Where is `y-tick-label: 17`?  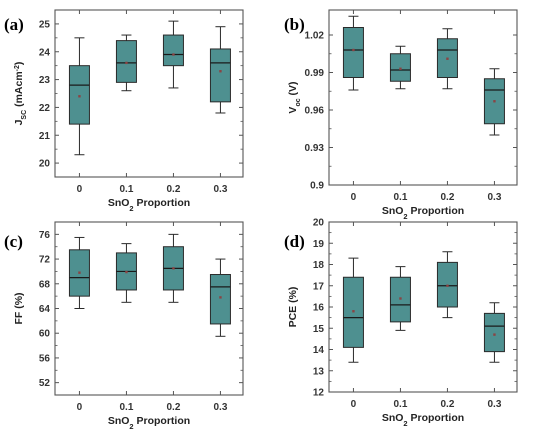
y-tick-label: 17 is located at coordinates (319, 286).